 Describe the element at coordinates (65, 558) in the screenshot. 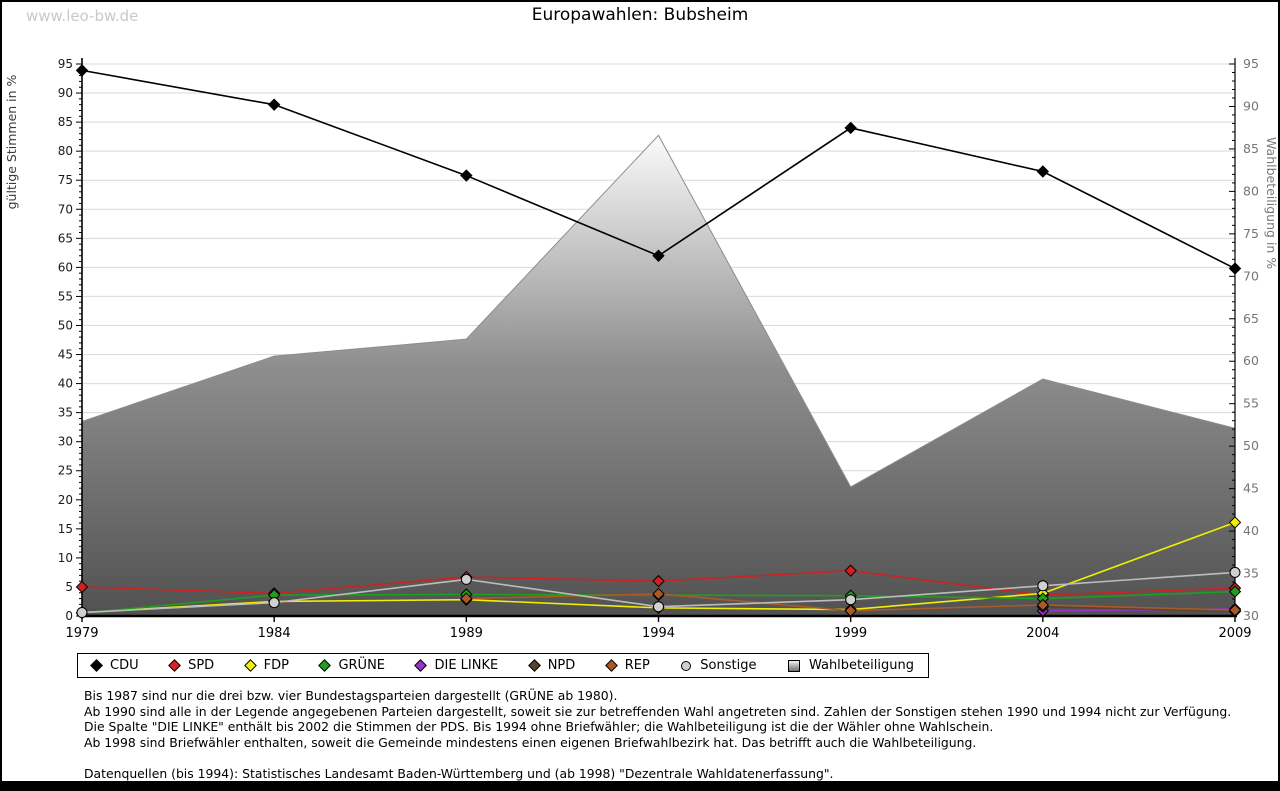

I see `left-axis-tick-label: 10` at that location.